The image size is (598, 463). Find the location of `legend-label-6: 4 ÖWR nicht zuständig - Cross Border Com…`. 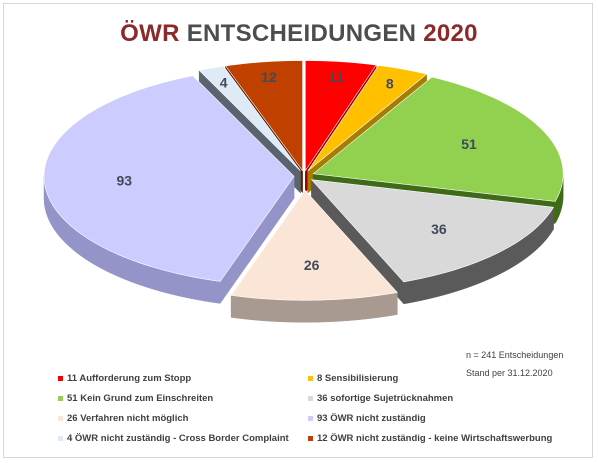

legend-label-6: 4 ÖWR nicht zuständig - Cross Border Com… is located at coordinates (178, 438).